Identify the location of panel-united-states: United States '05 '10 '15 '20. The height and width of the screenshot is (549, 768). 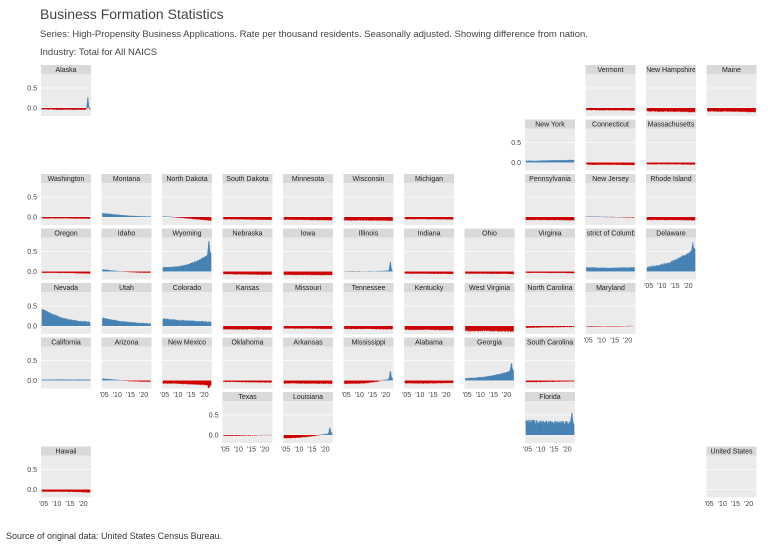
(731, 477).